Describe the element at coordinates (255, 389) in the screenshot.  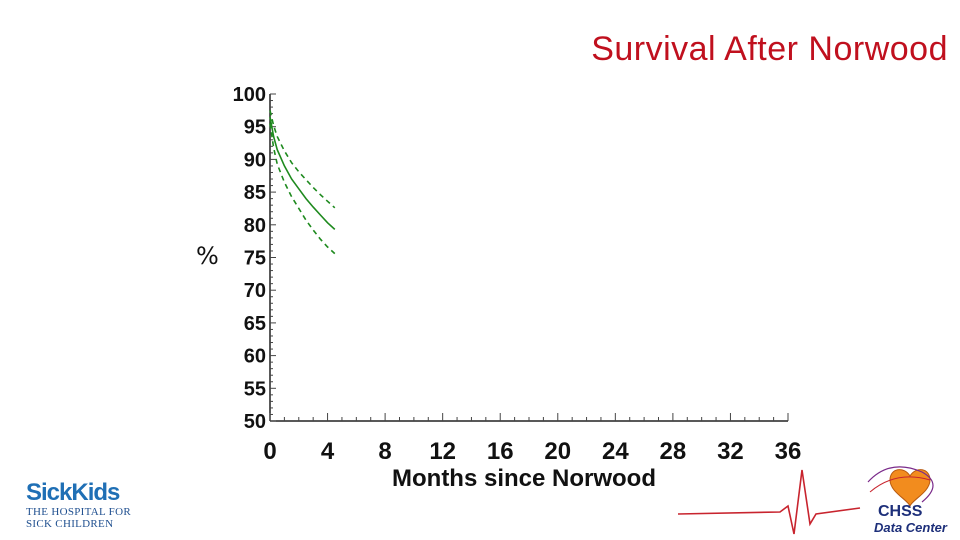
I see `y-tick-label: 55` at that location.